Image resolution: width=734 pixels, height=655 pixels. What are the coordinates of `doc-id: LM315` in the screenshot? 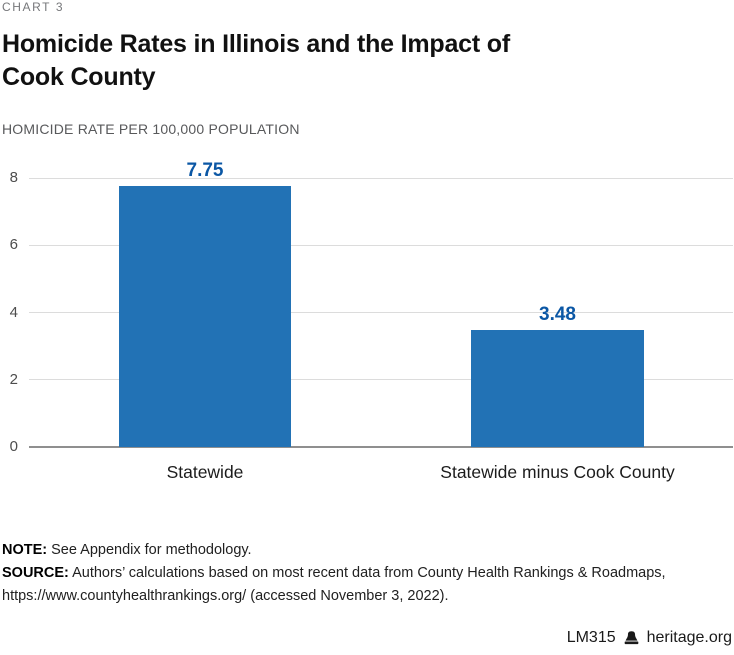 It's located at (591, 637).